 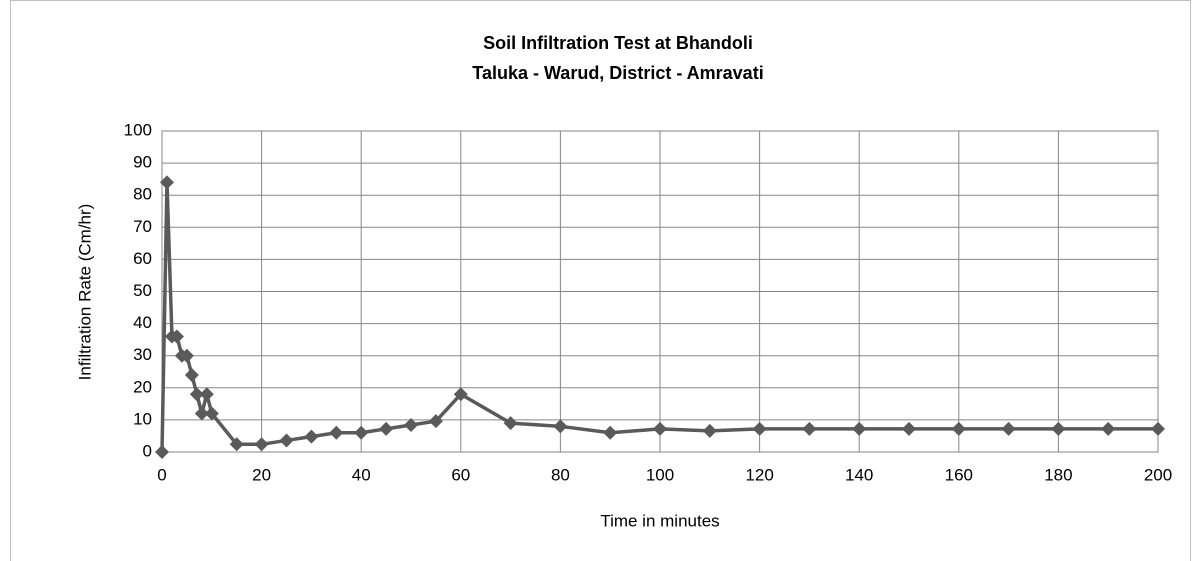 I want to click on y-tick-label: 20, so click(x=142, y=386).